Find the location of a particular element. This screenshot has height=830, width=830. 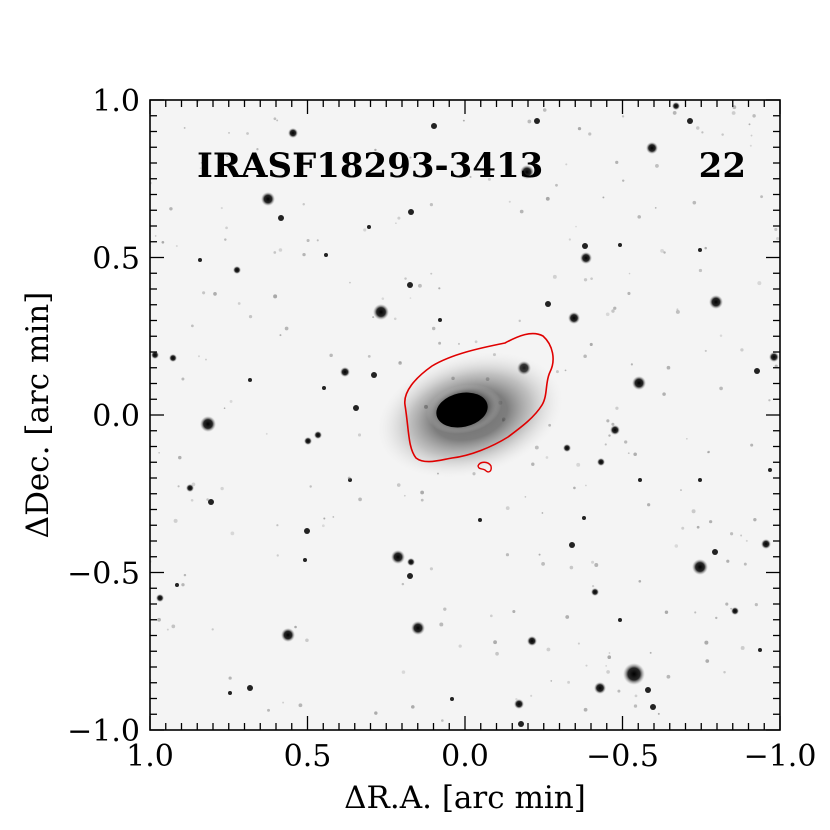

y-tick-label: −0.5 is located at coordinates (103, 574).